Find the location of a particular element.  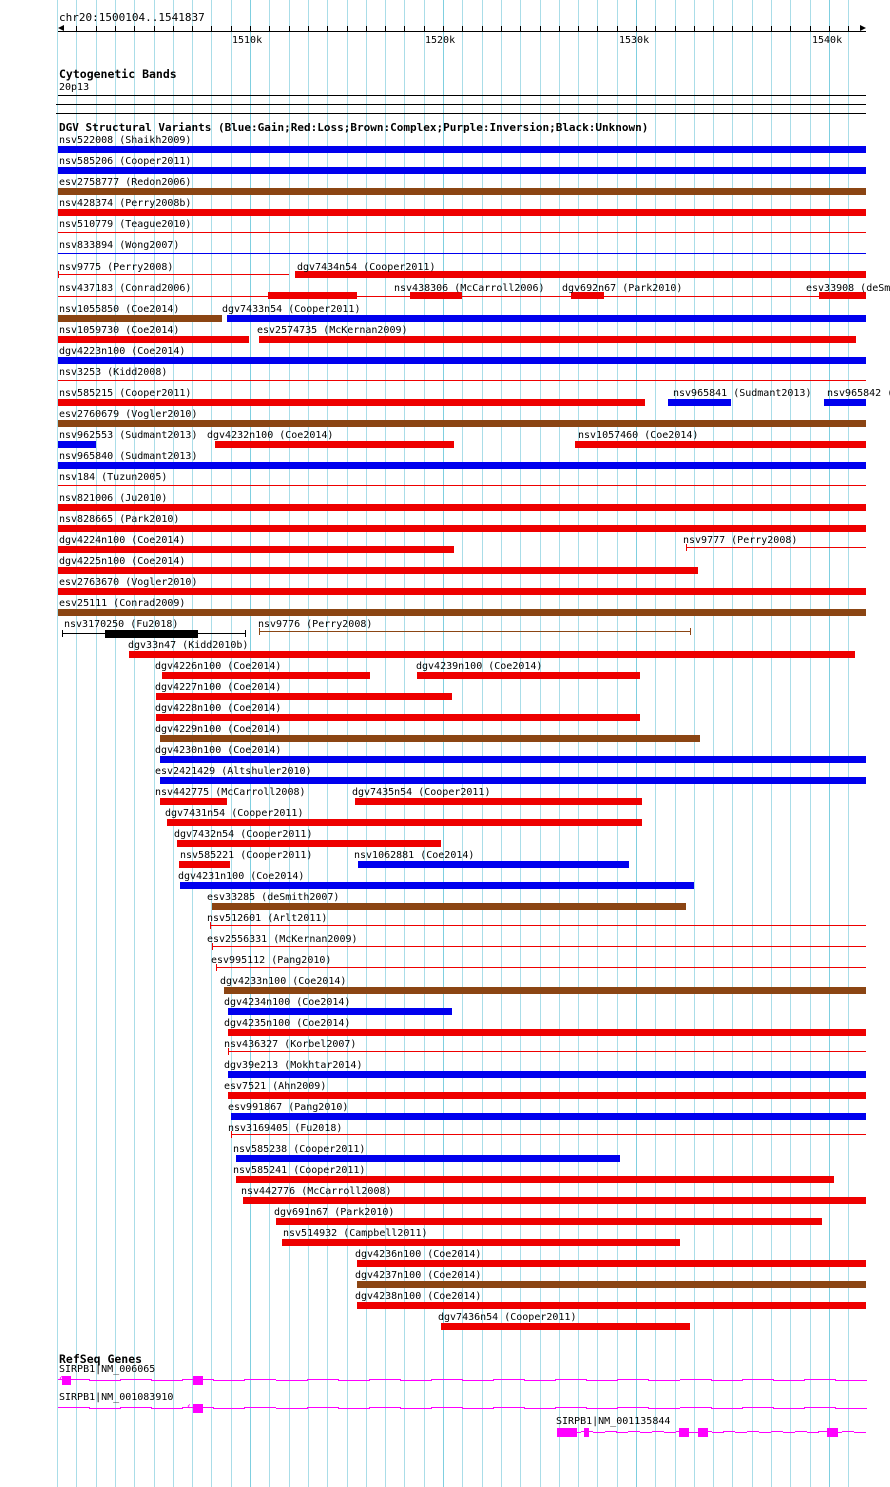

gene-label: SIRPB1|NM_001135844 is located at coordinates (613, 1421).